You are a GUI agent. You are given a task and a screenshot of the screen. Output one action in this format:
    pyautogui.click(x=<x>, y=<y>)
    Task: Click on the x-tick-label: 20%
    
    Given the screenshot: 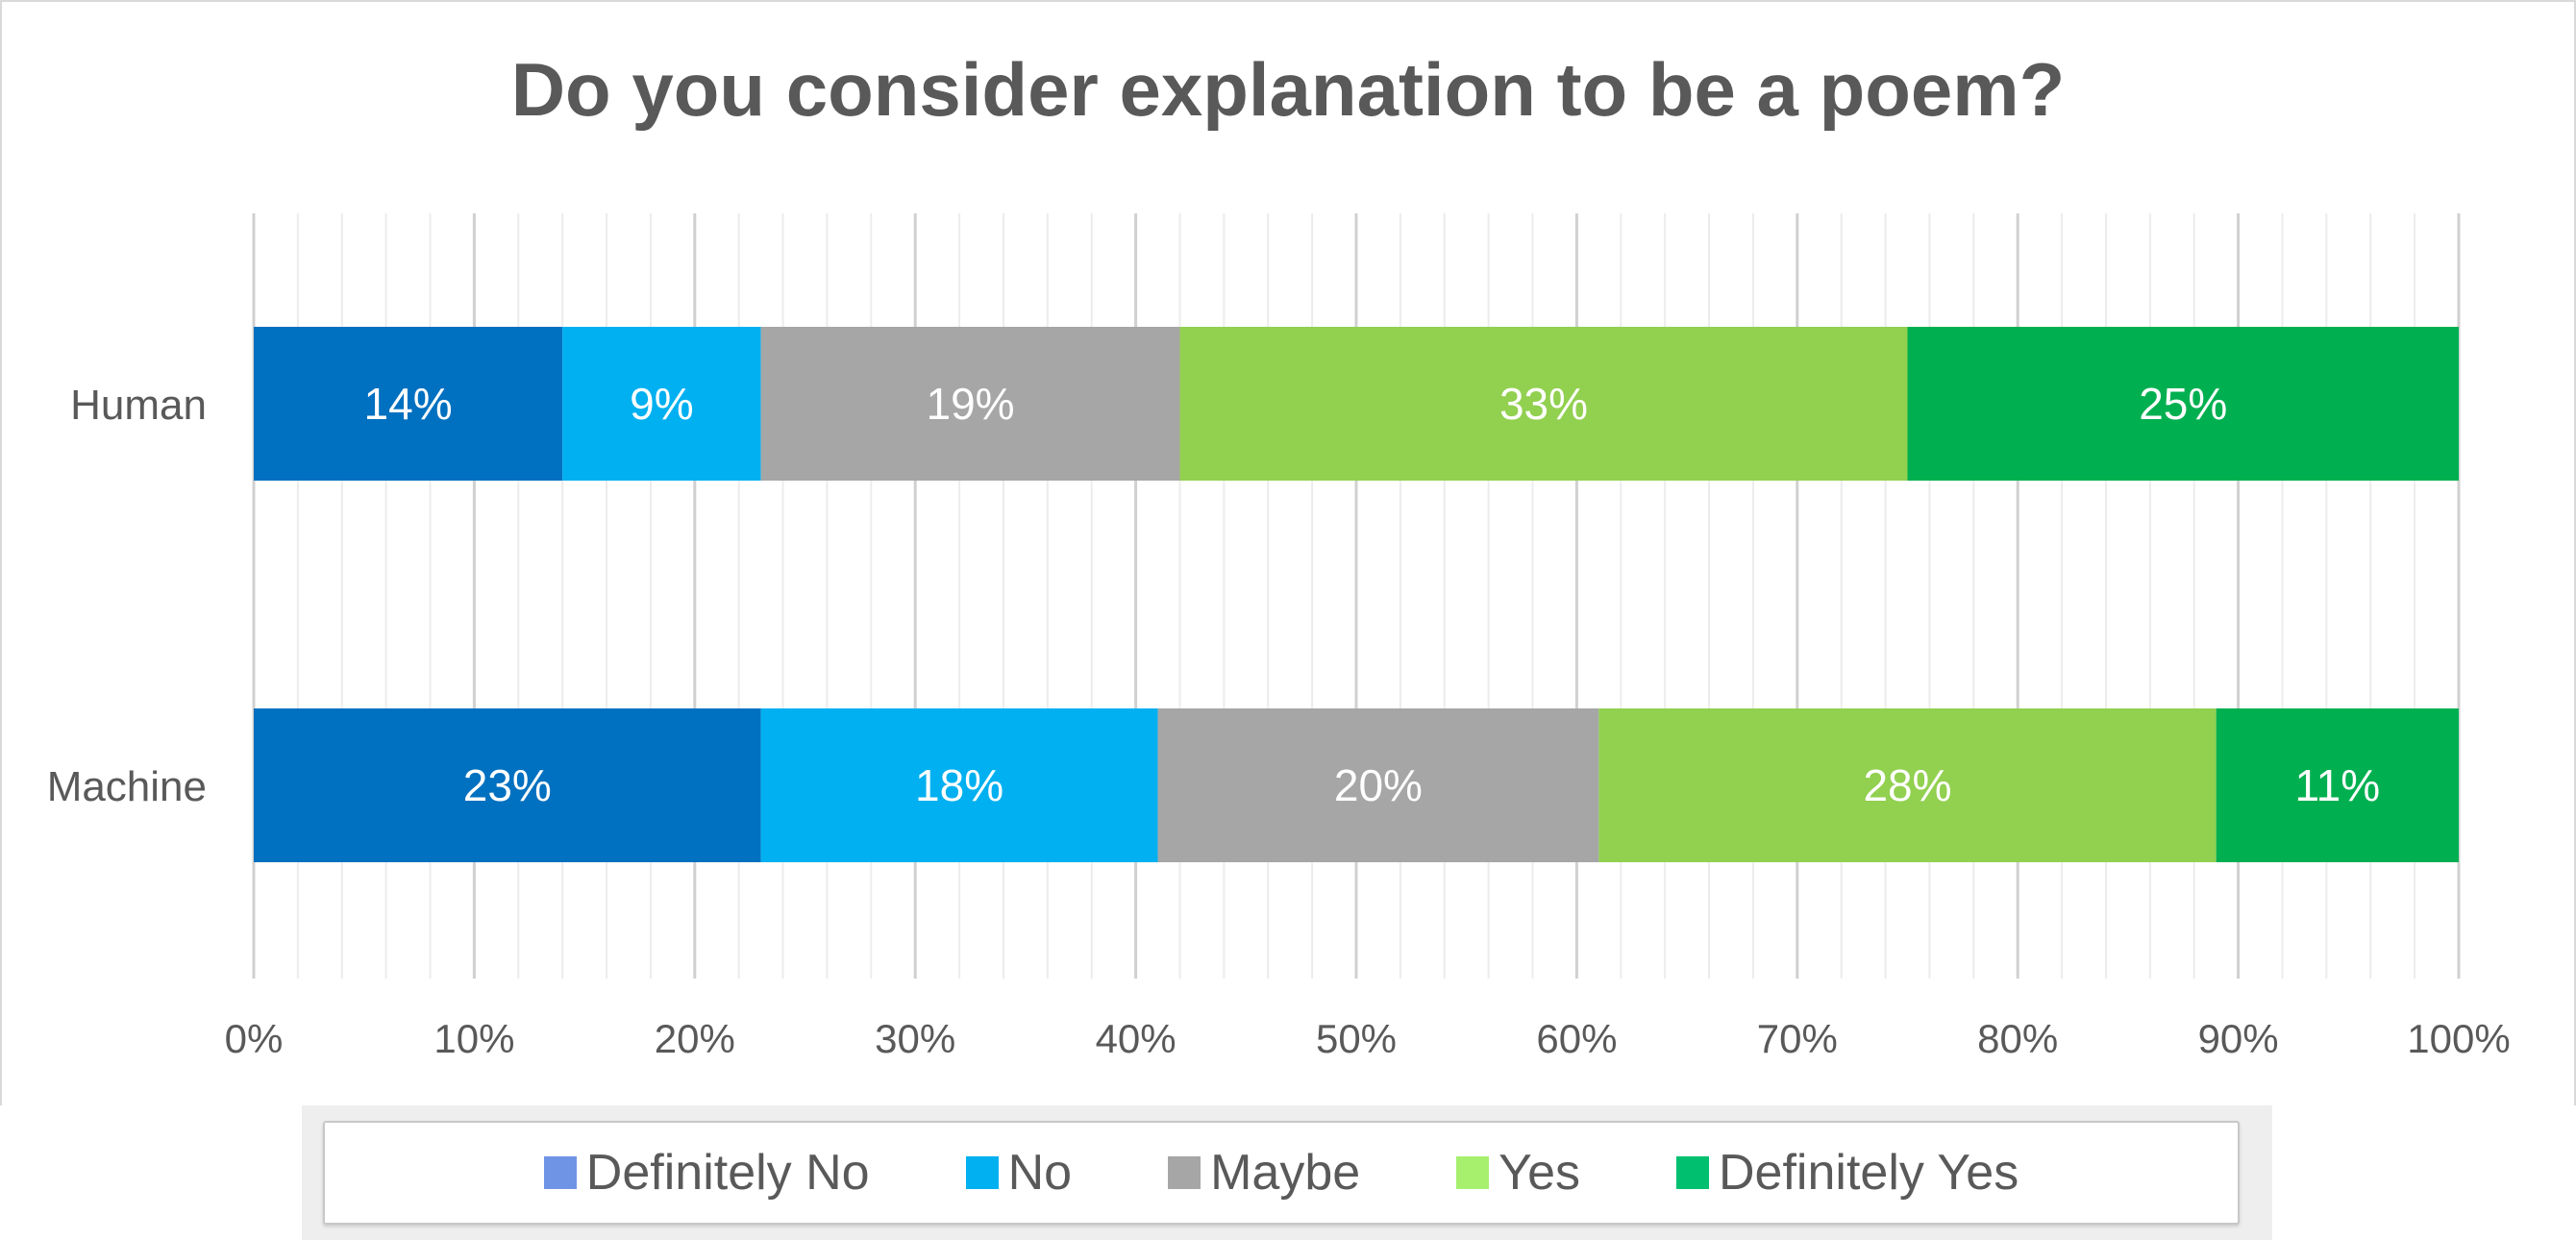 What is the action you would take?
    pyautogui.click(x=695, y=1038)
    